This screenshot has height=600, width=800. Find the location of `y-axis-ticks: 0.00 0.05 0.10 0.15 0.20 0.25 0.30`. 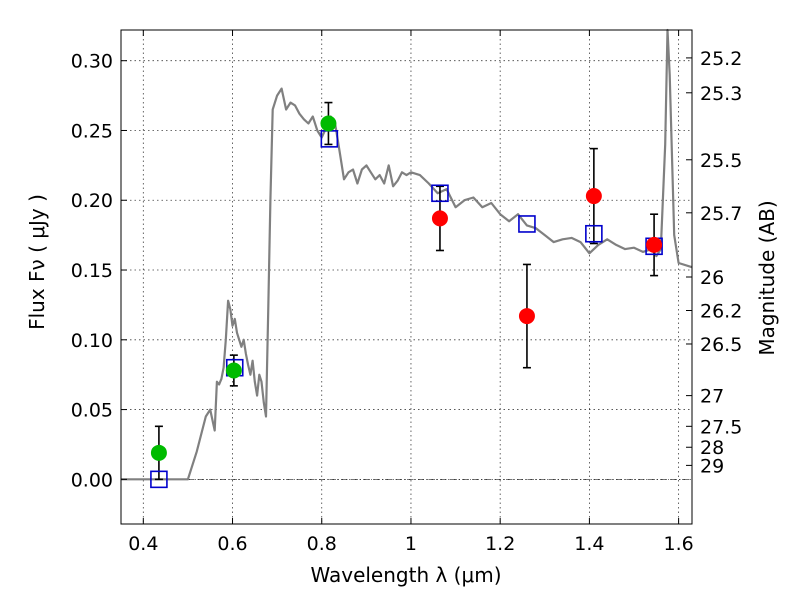

y-axis-ticks: 0.00 0.05 0.10 0.15 0.20 0.25 0.30 is located at coordinates (99, 271).